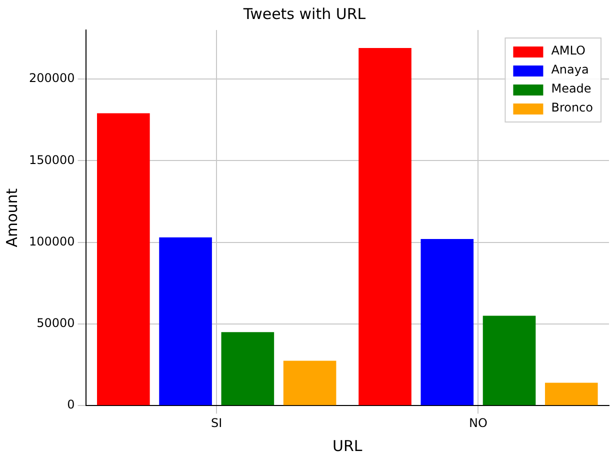  I want to click on chart-title: Tweets with URL, so click(304, 13).